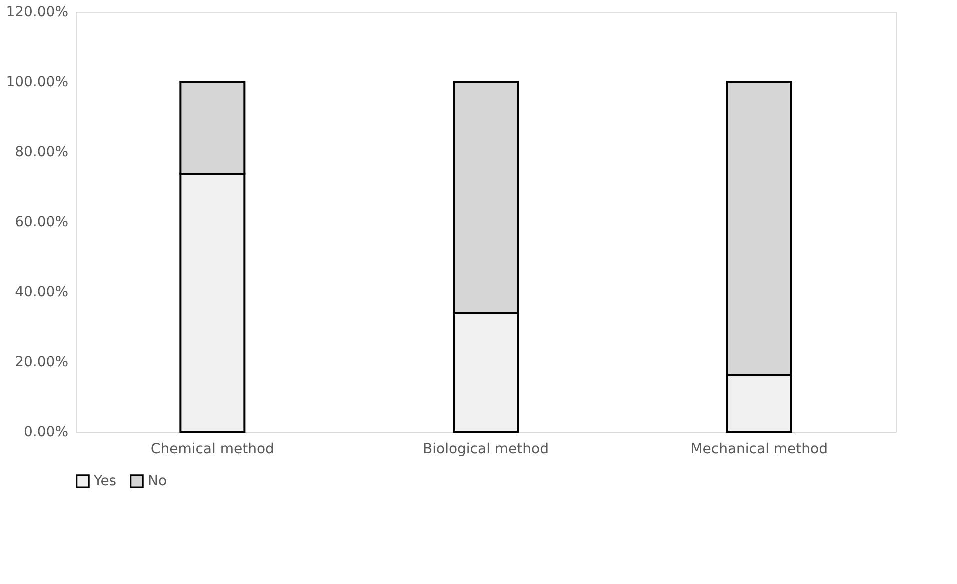 This screenshot has width=957, height=584. I want to click on x-tick-label: Chemical method, so click(212, 450).